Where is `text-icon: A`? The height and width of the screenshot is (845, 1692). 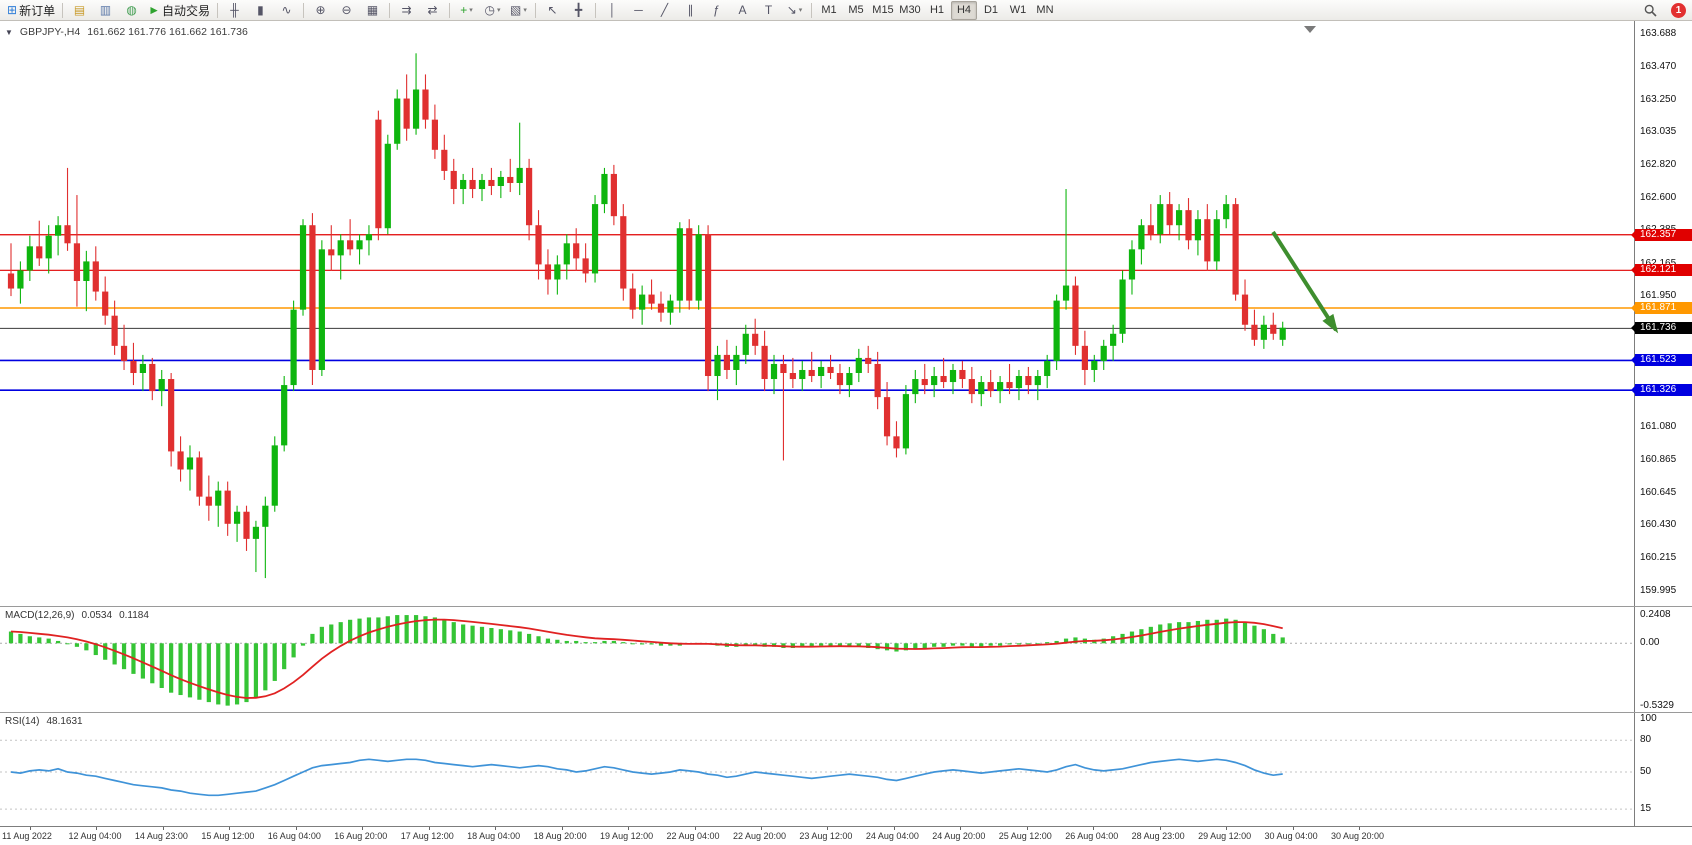
text-icon: A is located at coordinates (742, 10).